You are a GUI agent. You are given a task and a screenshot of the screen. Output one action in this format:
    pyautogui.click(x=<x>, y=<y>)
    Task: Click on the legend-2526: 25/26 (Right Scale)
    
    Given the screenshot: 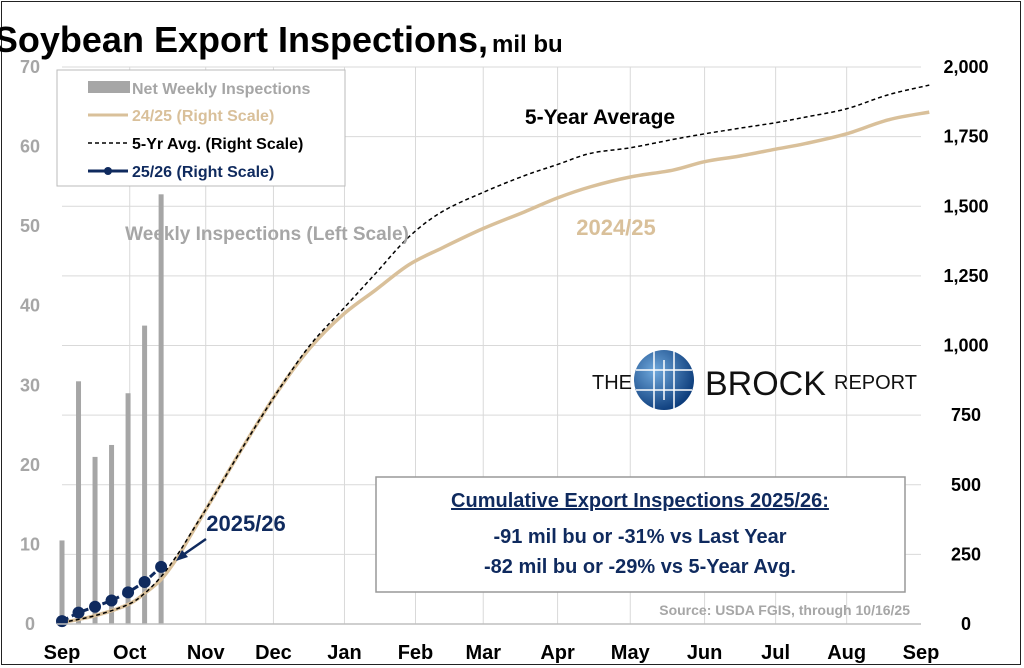 What is the action you would take?
    pyautogui.click(x=203, y=172)
    